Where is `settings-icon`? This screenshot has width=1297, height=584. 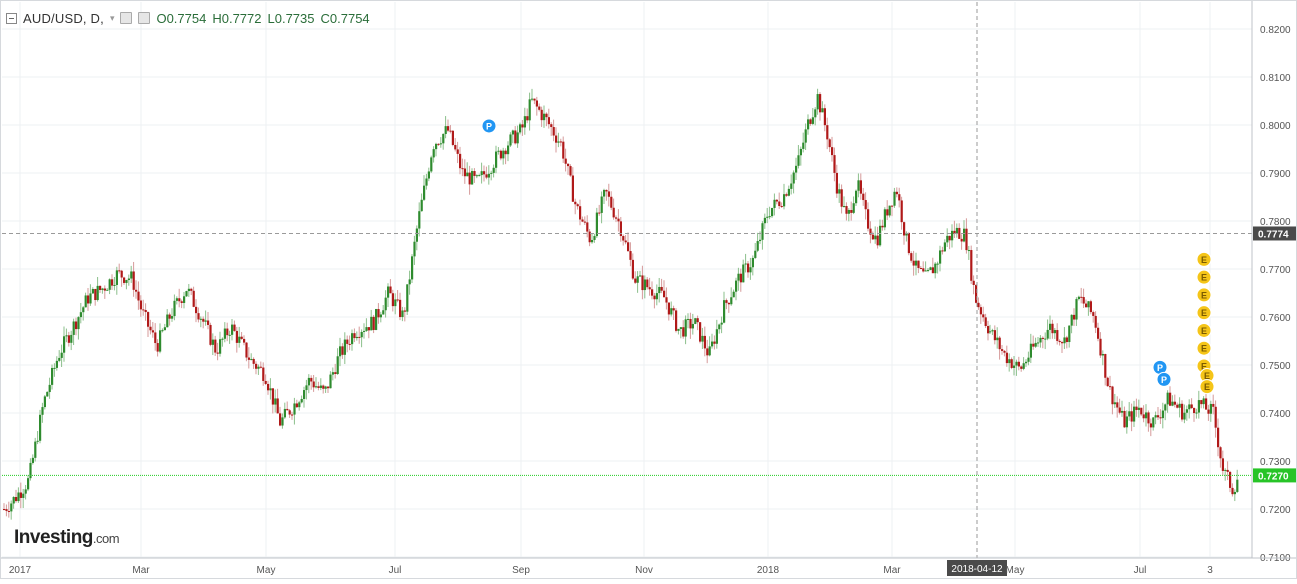
settings-icon is located at coordinates (126, 18).